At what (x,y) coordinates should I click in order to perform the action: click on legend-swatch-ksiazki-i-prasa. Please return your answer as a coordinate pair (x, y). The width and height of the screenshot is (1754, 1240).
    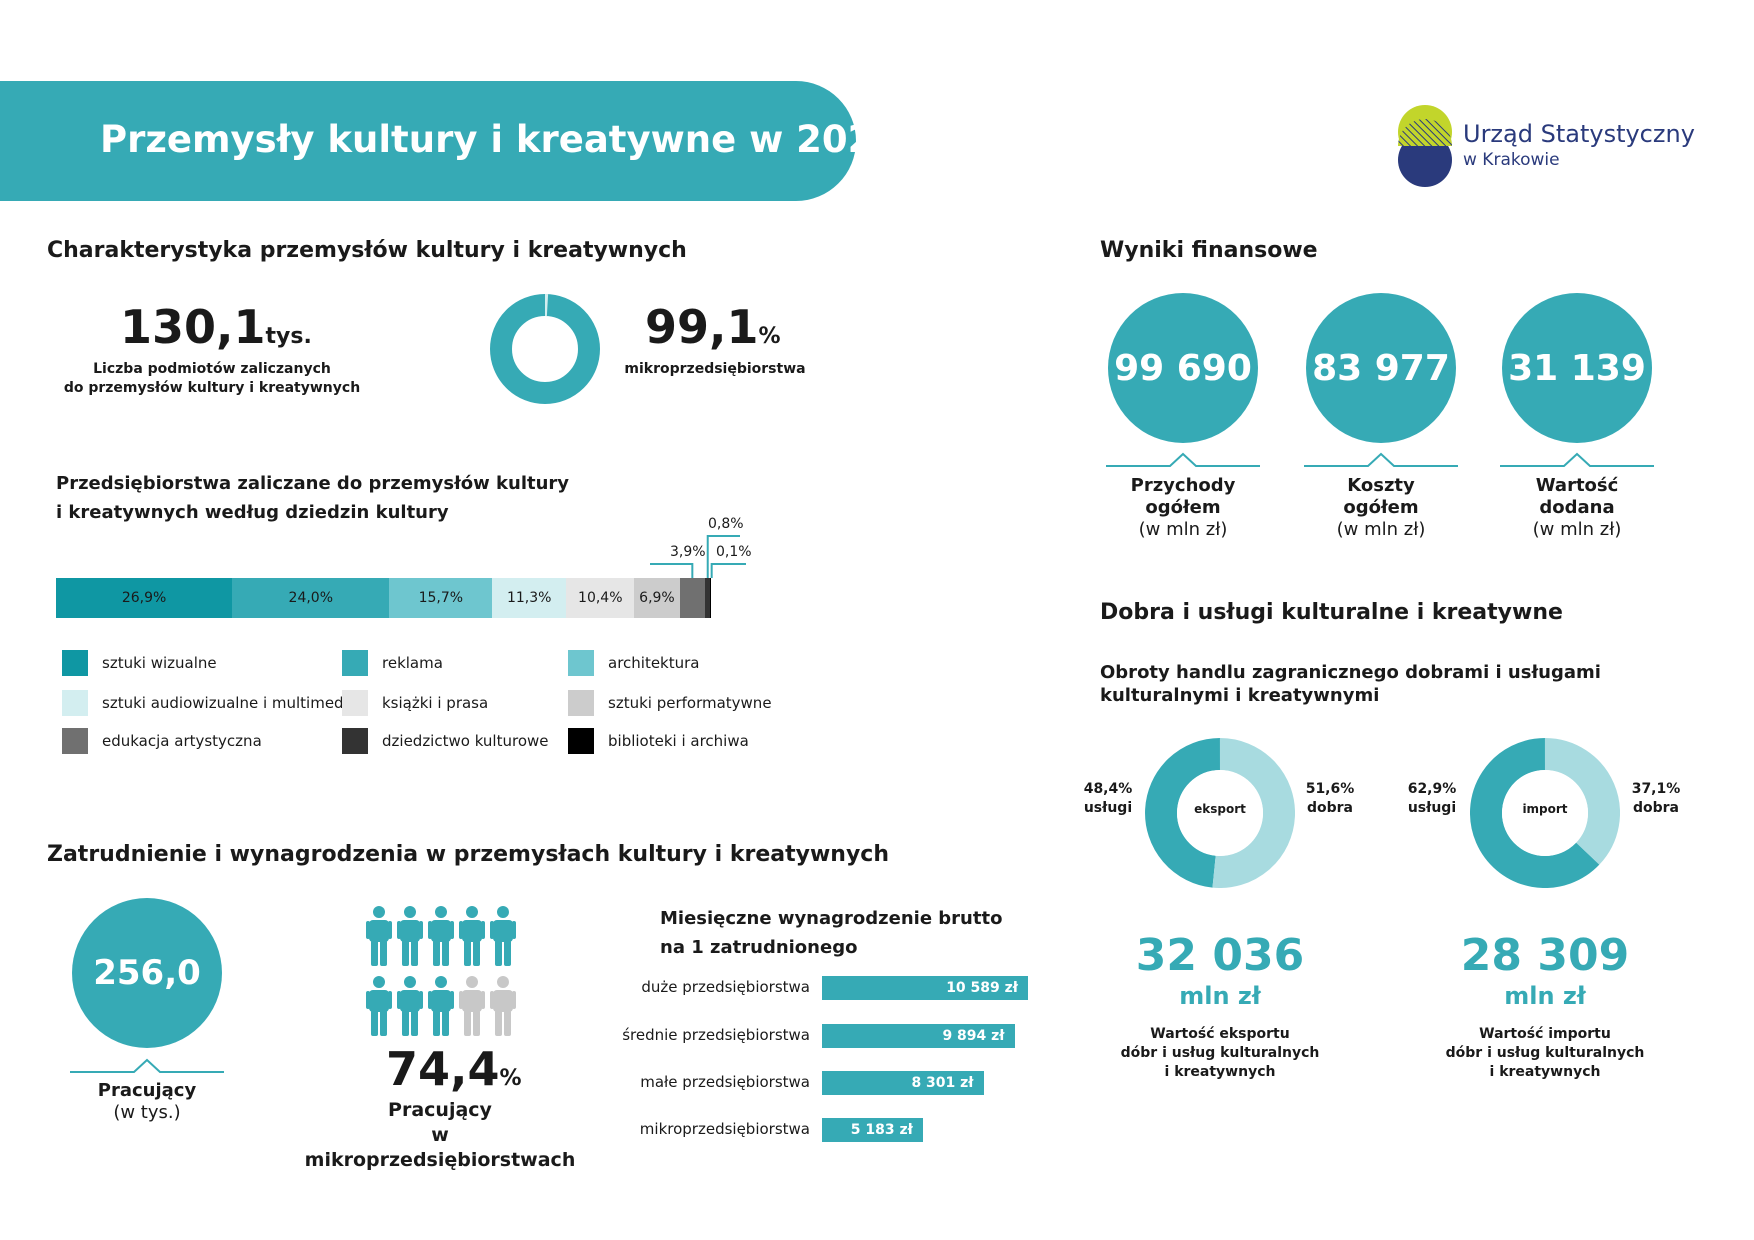
    Looking at the image, I should click on (355, 703).